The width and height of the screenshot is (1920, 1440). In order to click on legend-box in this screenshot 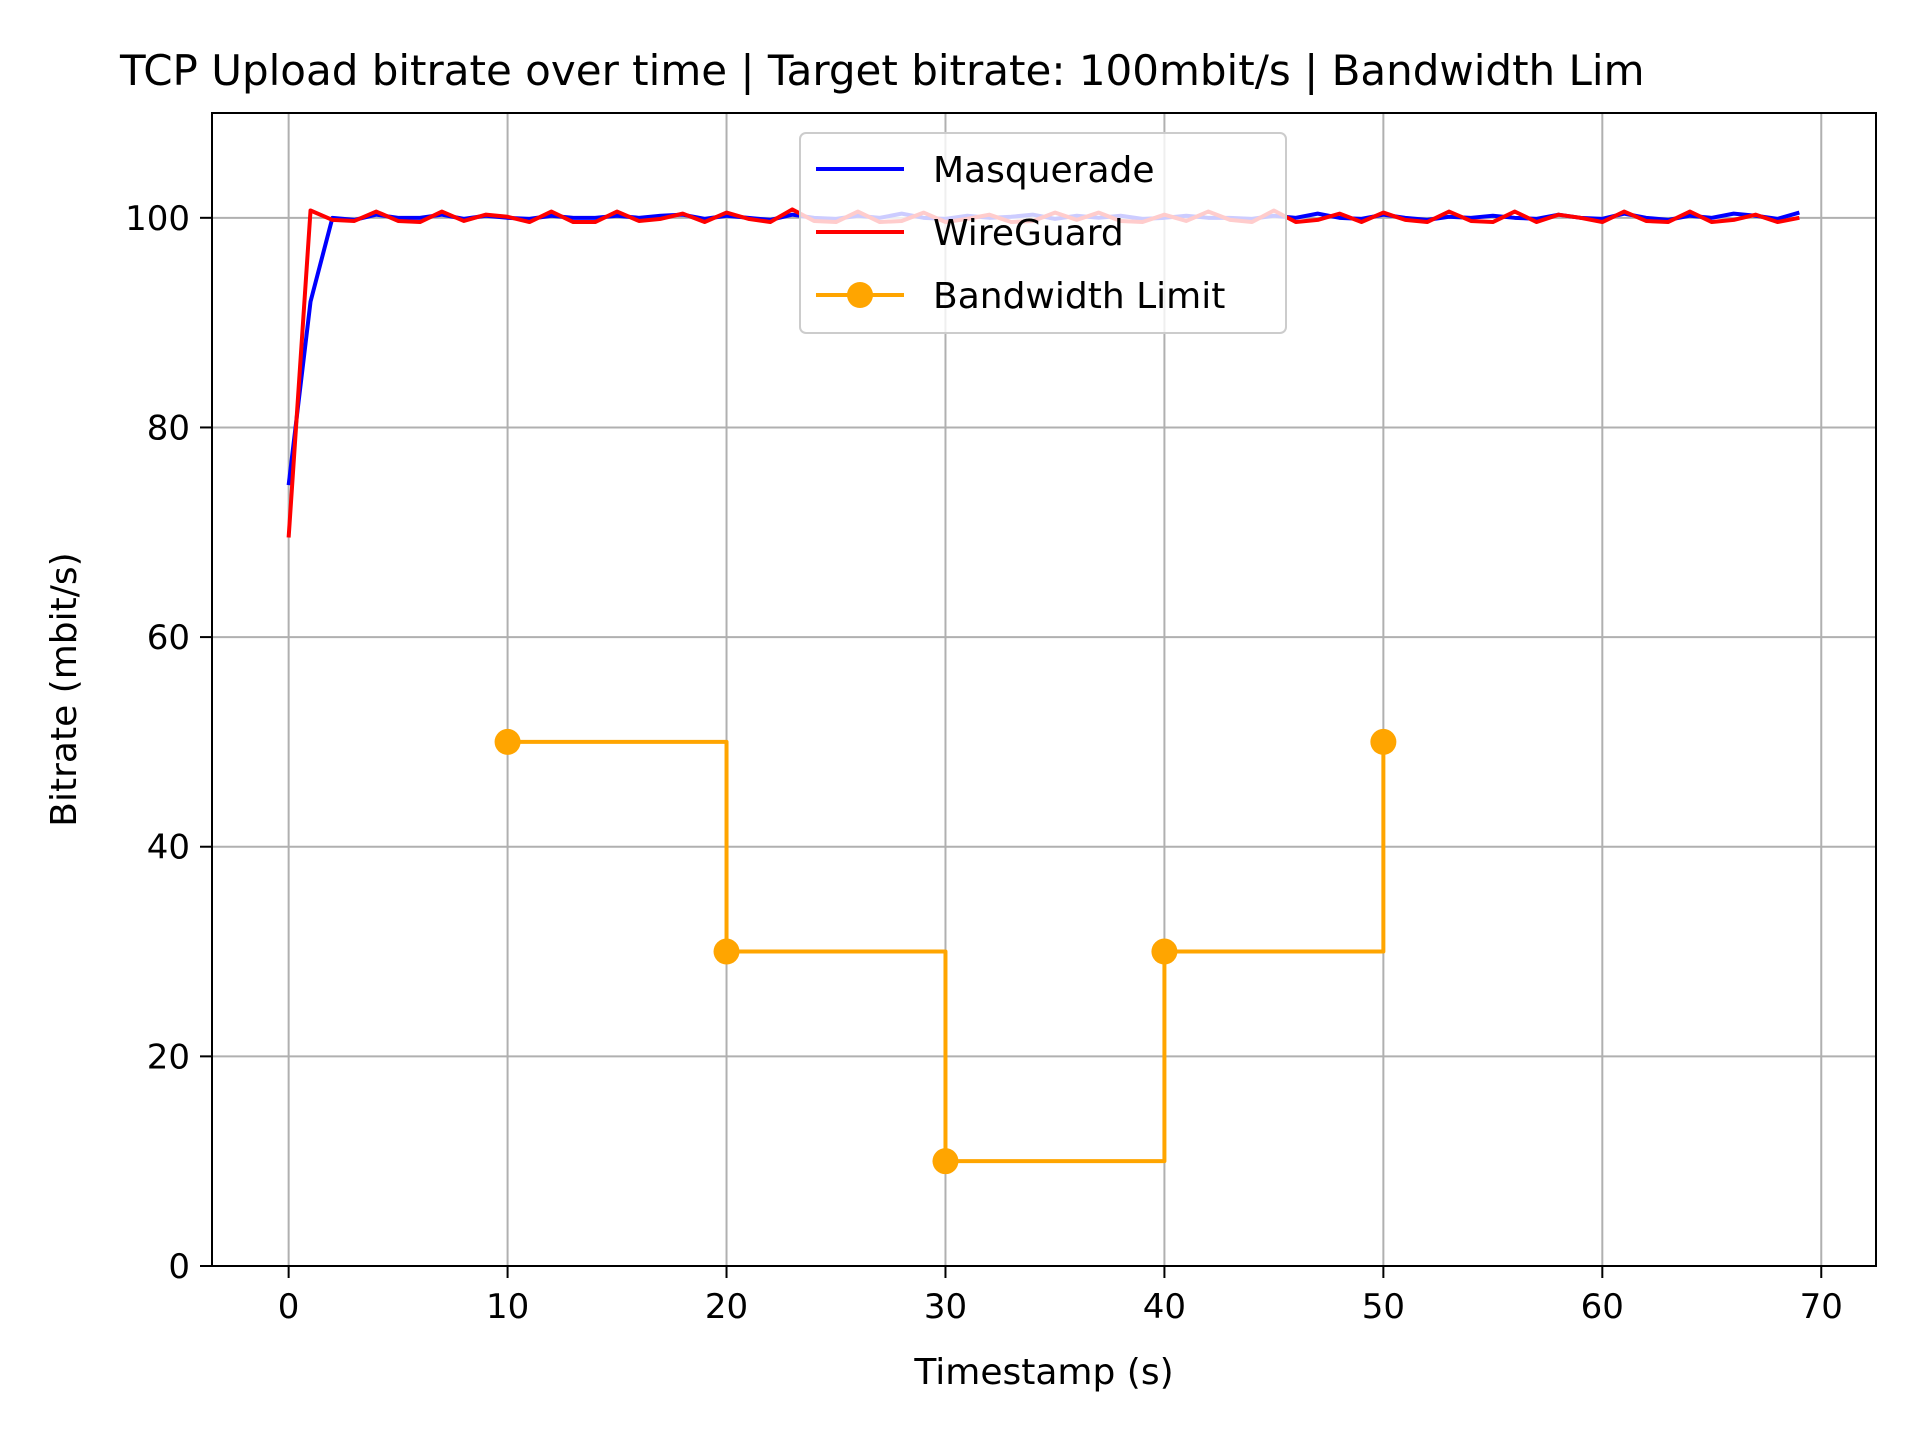, I will do `click(1043, 233)`.